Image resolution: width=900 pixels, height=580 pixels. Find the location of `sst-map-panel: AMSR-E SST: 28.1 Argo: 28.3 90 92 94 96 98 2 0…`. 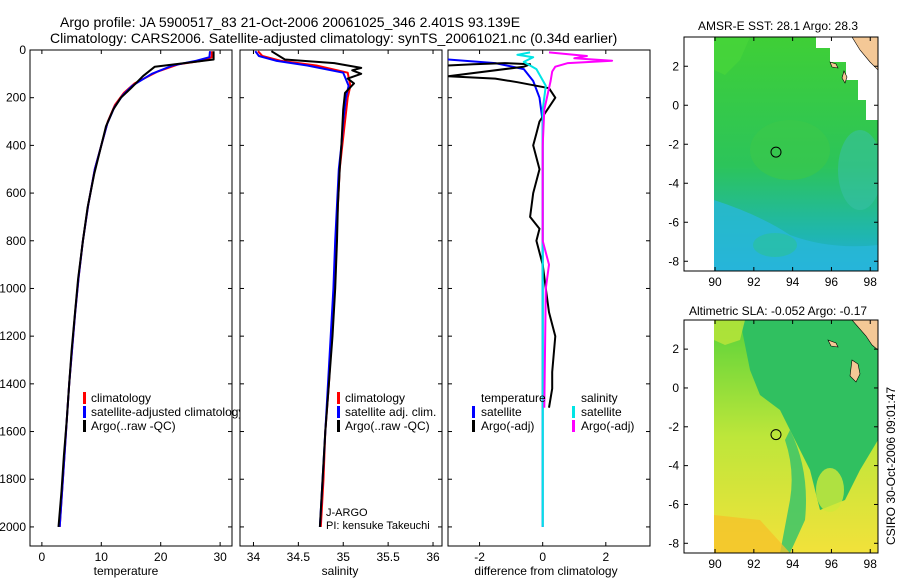

sst-map-panel: AMSR-E SST: 28.1 Argo: 28.3 90 92 94 96 98 2 0… is located at coordinates (773, 154).